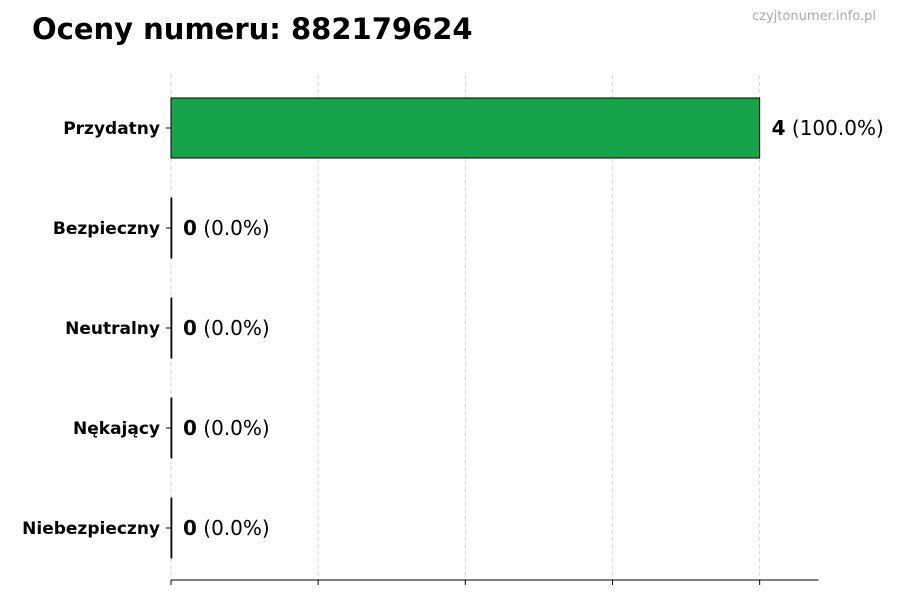 This screenshot has width=900, height=600. What do you see at coordinates (112, 329) in the screenshot?
I see `y-tick-label: Neutralny` at bounding box center [112, 329].